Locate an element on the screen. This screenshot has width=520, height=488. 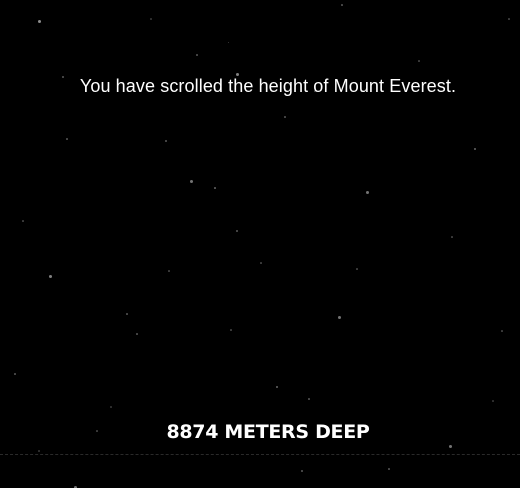
depth-divider is located at coordinates (260, 454).